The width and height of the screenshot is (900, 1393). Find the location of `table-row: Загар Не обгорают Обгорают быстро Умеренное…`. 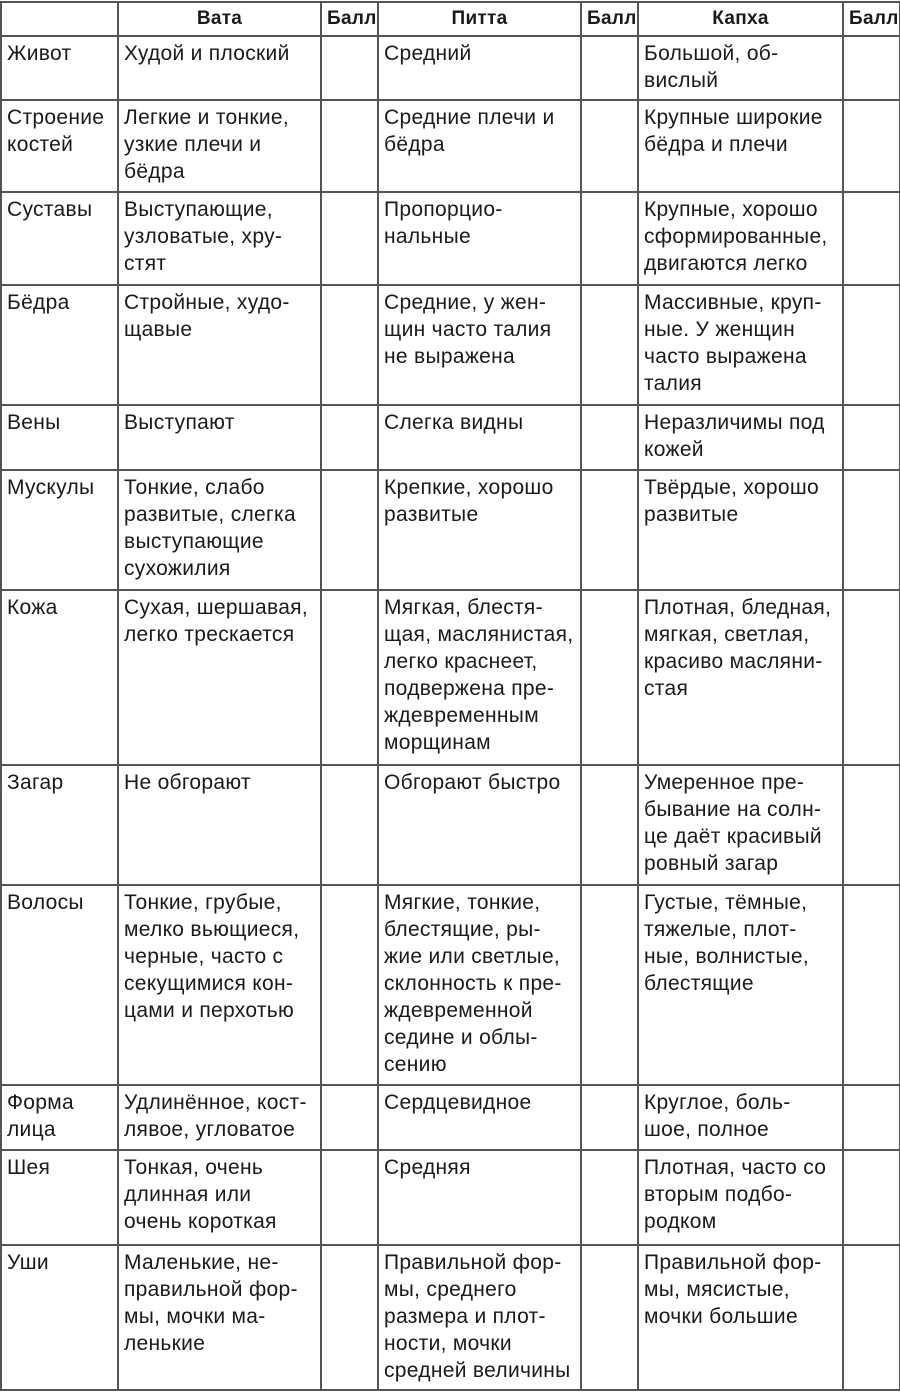

table-row: Загар Не обгорают Обгорают быстро Умеренное… is located at coordinates (450, 825).